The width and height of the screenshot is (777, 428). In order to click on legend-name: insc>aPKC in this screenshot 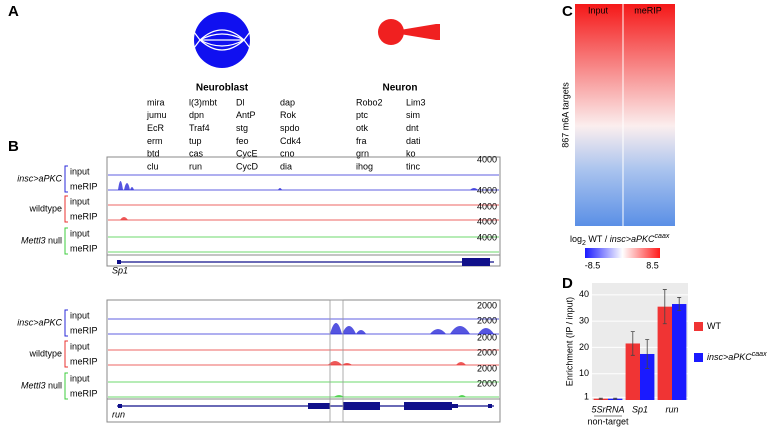, I will do `click(729, 357)`.